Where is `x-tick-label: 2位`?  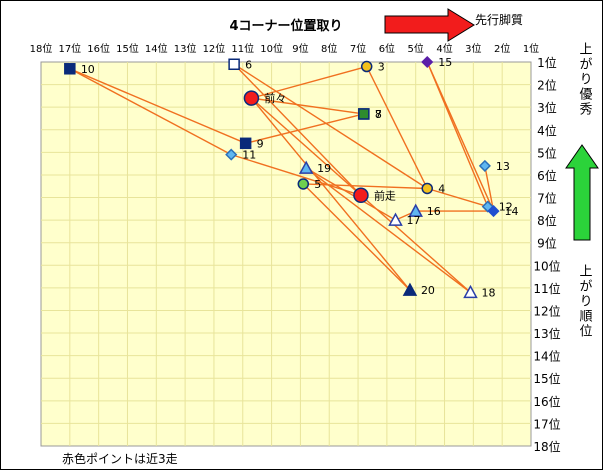 x-tick-label: 2位 is located at coordinates (502, 48).